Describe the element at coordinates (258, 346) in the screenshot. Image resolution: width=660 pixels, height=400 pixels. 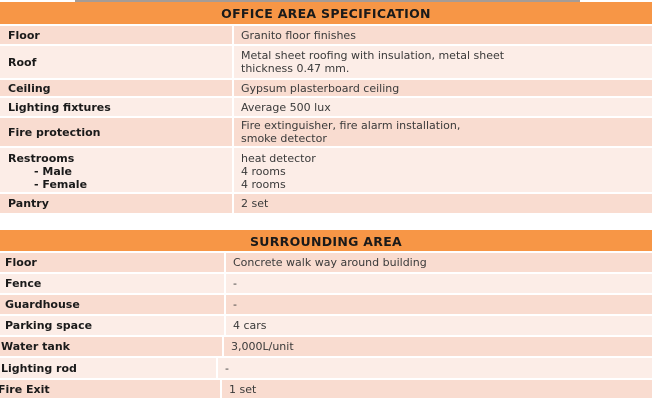
I see `row-value: 3,000L/unit` at that location.